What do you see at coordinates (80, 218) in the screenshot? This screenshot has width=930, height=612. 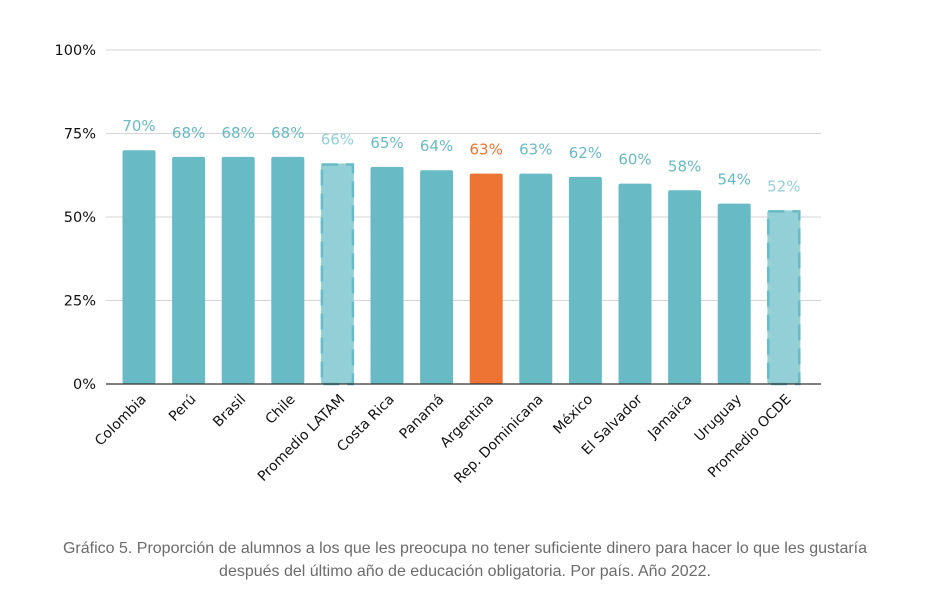 I see `y-tick-label: 50%` at bounding box center [80, 218].